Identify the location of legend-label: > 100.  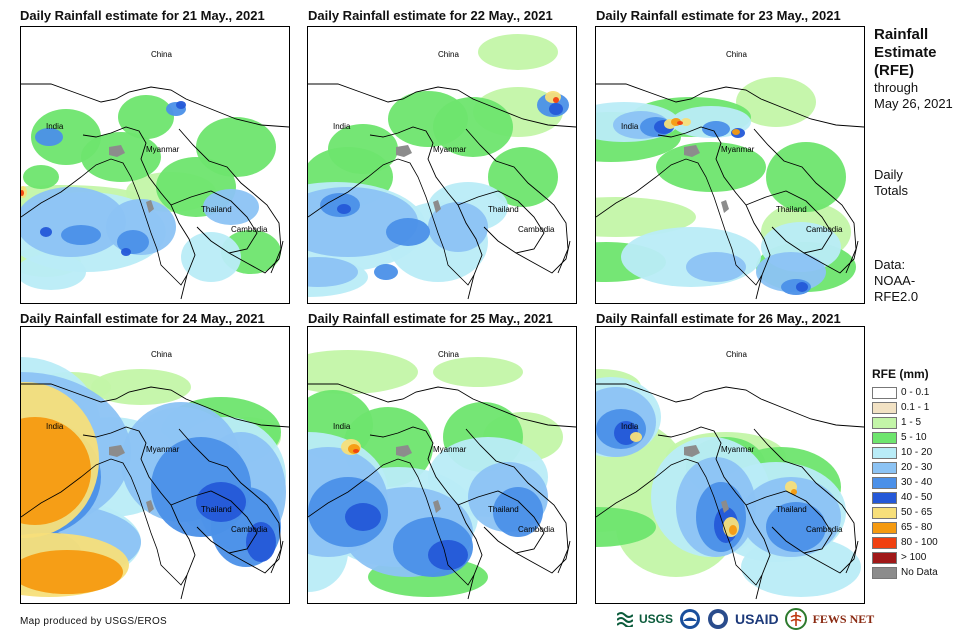
(914, 557).